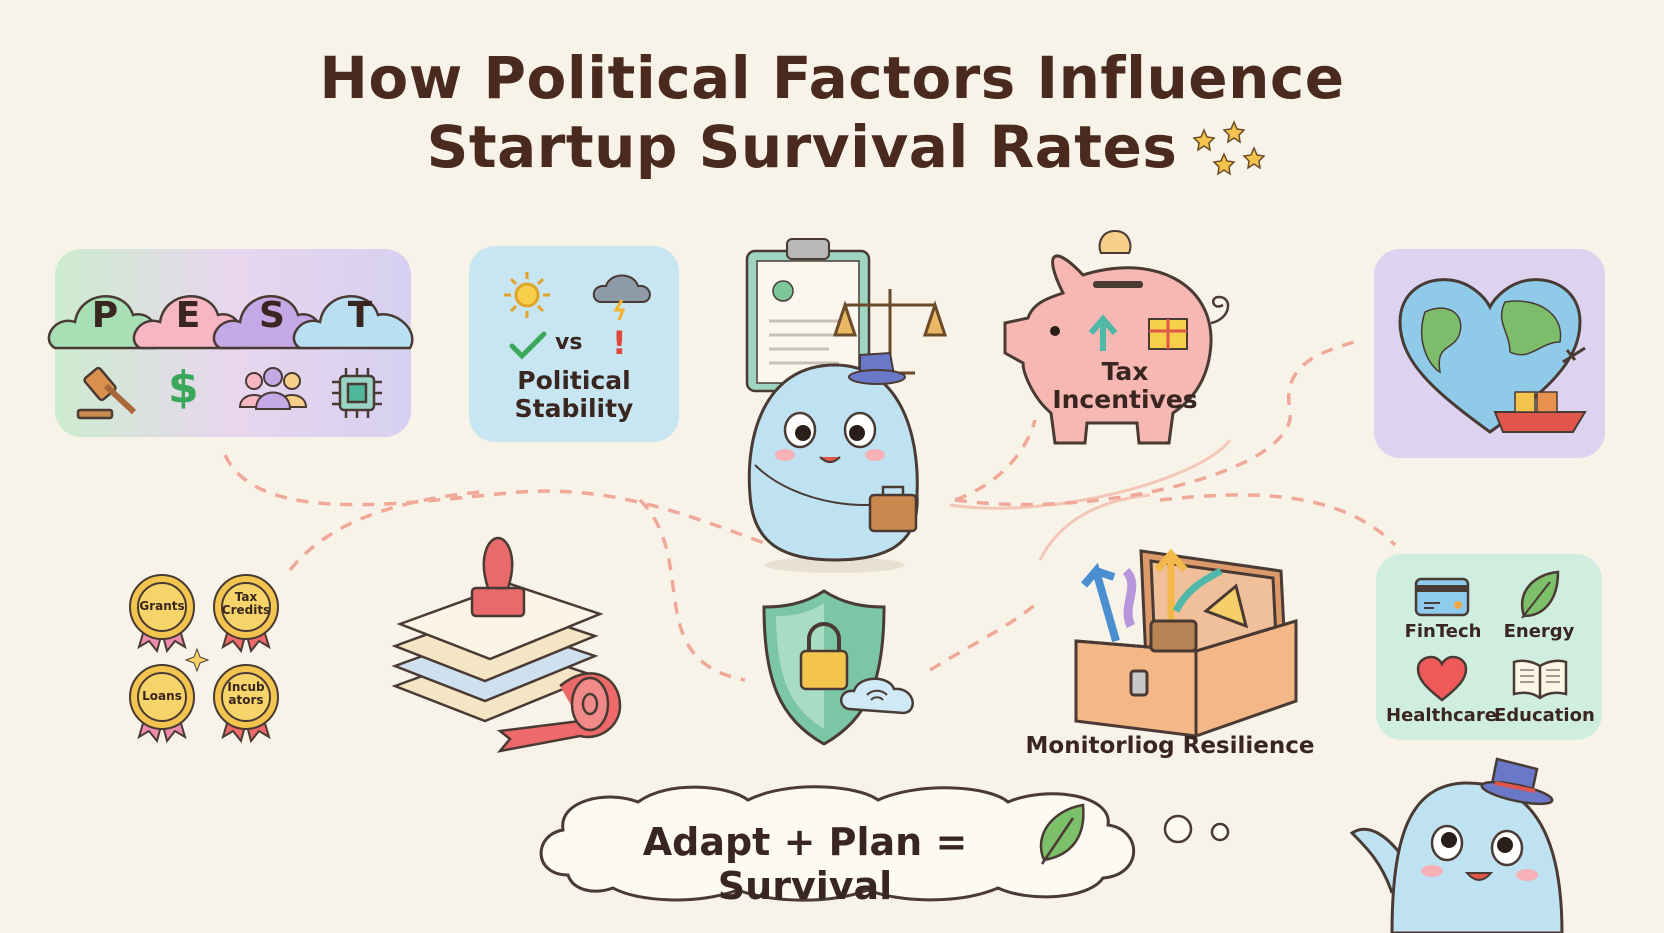  What do you see at coordinates (621, 297) in the screenshot?
I see `storm-cloud-icon` at bounding box center [621, 297].